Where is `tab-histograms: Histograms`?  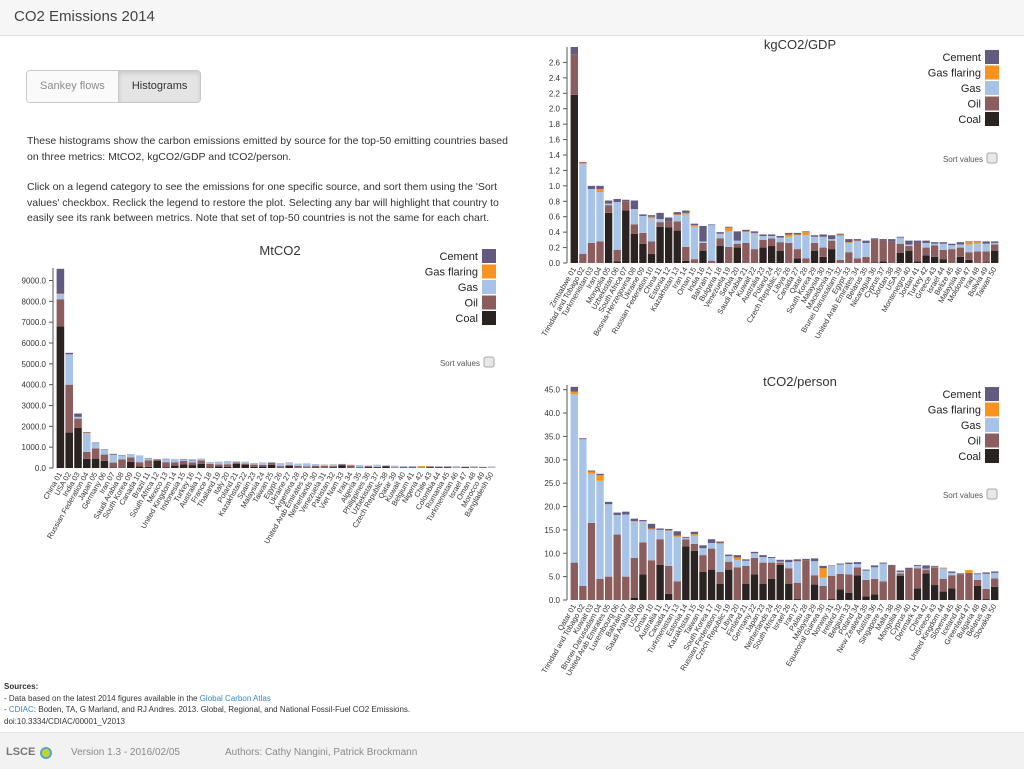 tab-histograms: Histograms is located at coordinates (159, 86).